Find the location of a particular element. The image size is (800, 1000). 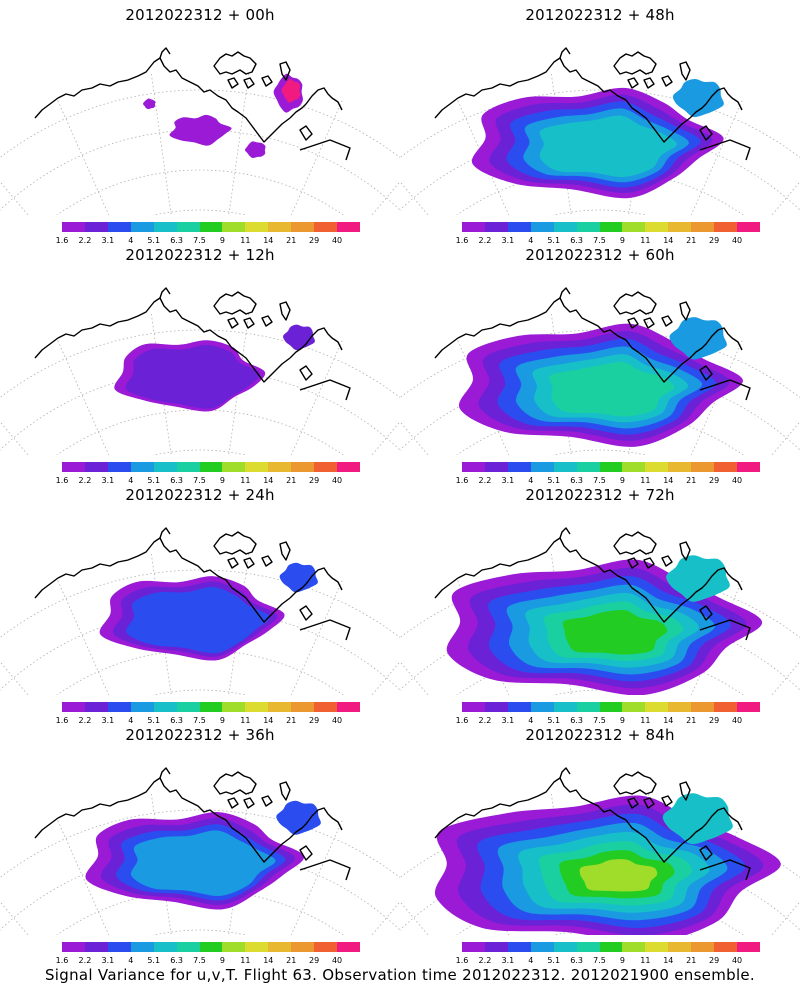

panel-title: 2012022312 + 84h is located at coordinates (600, 735).